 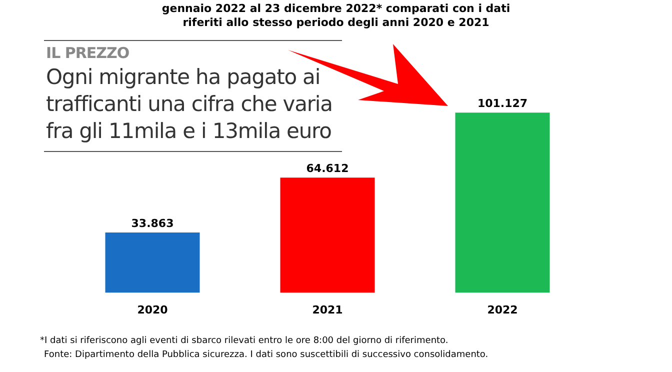 What do you see at coordinates (502, 309) in the screenshot?
I see `x-tick-label: 2022` at bounding box center [502, 309].